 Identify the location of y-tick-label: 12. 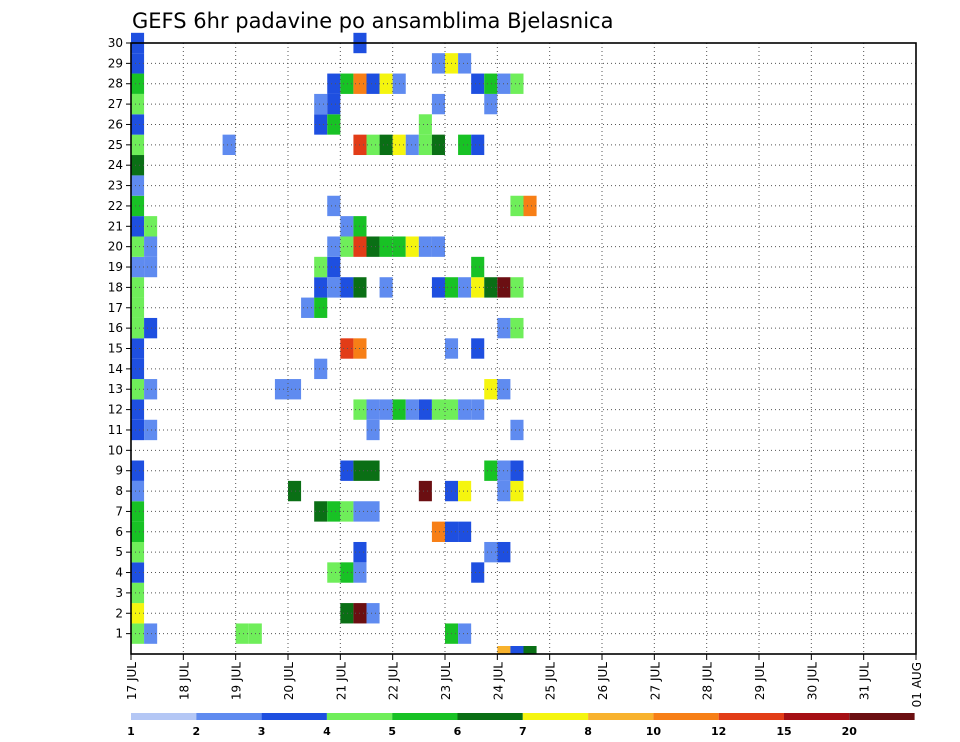
(115, 410).